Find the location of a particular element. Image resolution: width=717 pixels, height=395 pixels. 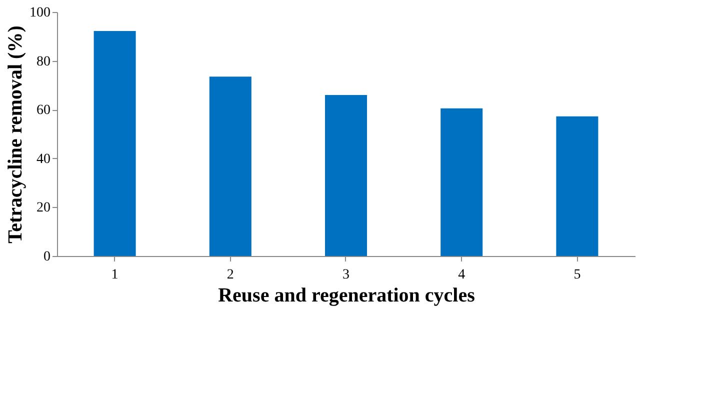

y-axis-title: Tetracycline removal (%) is located at coordinates (15, 135).